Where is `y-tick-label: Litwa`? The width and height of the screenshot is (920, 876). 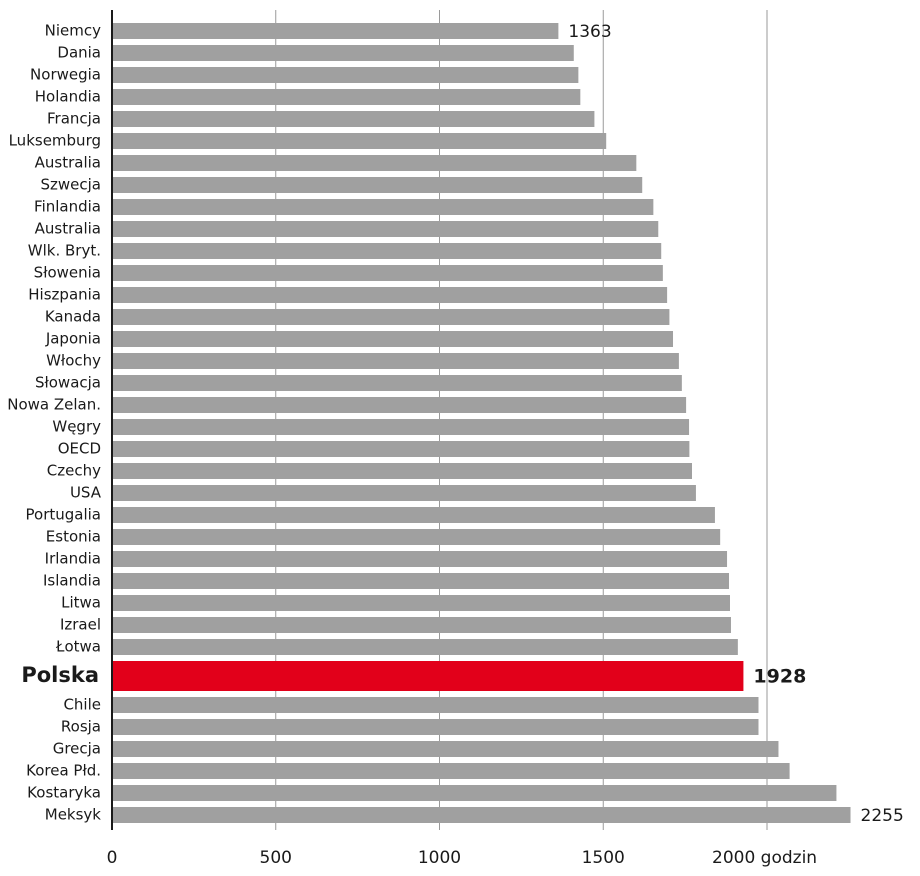 y-tick-label: Litwa is located at coordinates (81, 603).